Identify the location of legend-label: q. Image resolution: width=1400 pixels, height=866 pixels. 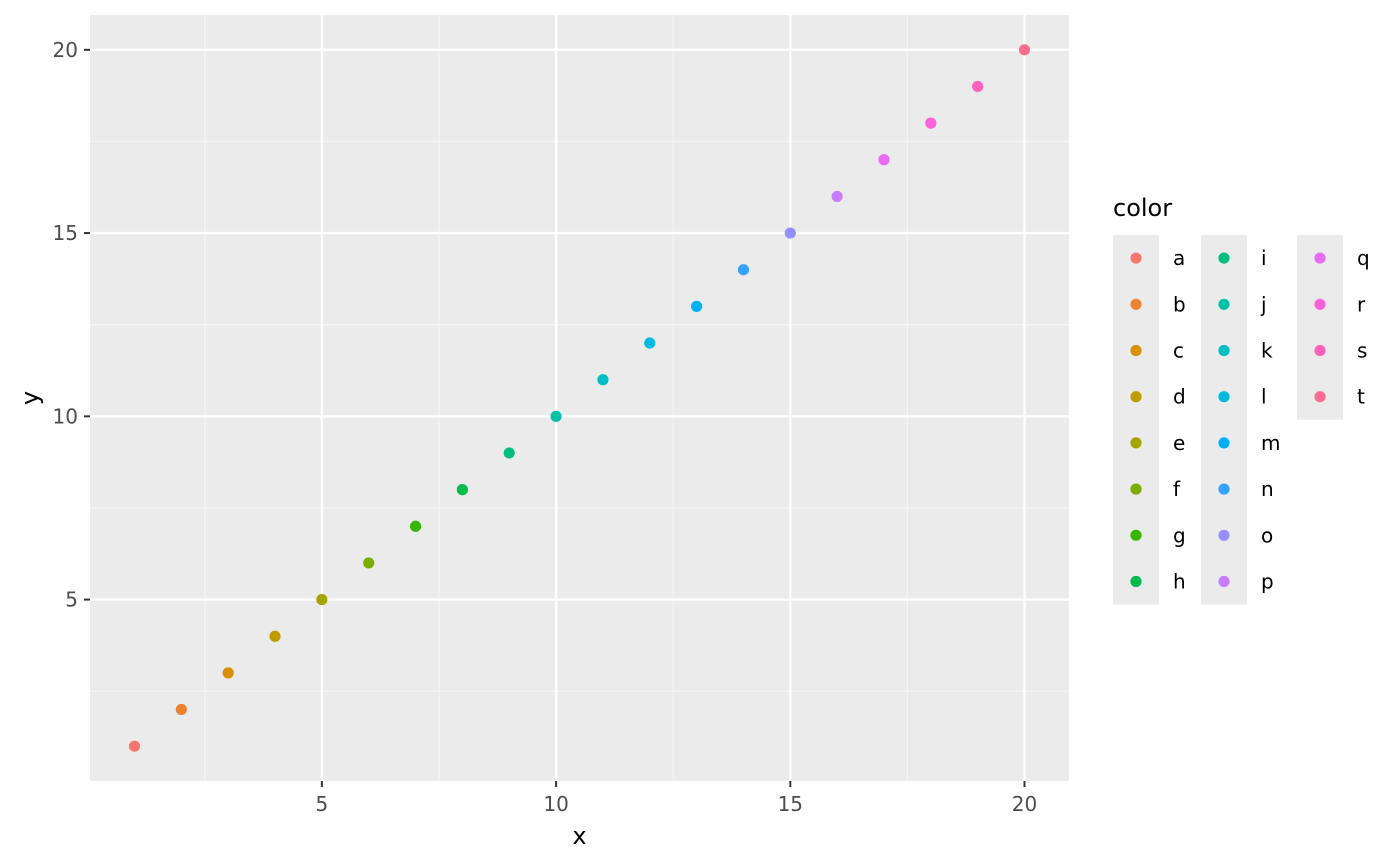
(1363, 258).